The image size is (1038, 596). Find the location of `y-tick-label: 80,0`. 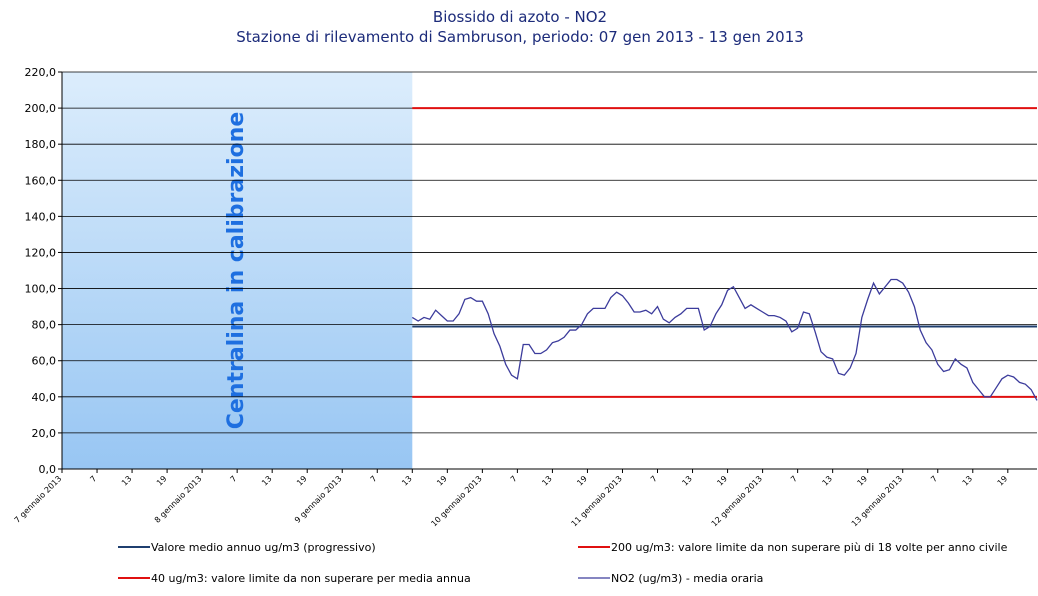

y-tick-label: 80,0 is located at coordinates (44, 325).